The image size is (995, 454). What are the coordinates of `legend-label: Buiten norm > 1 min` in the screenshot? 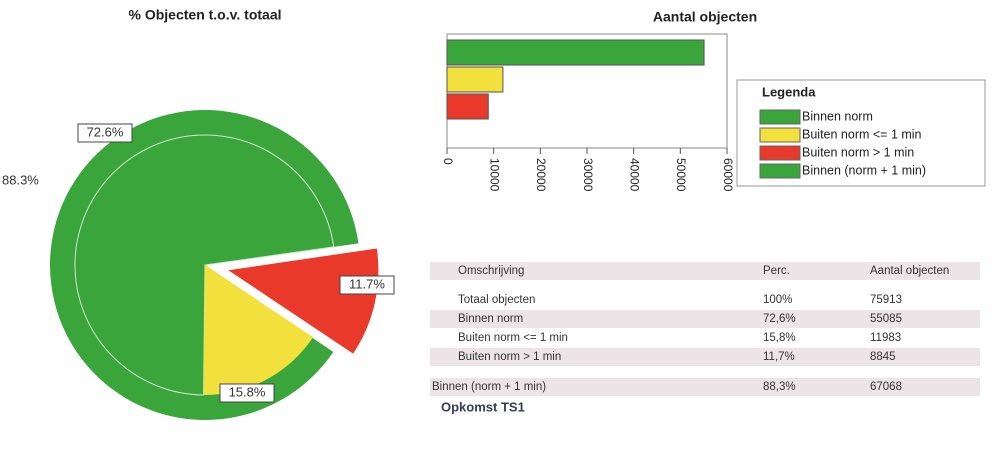 It's located at (858, 152).